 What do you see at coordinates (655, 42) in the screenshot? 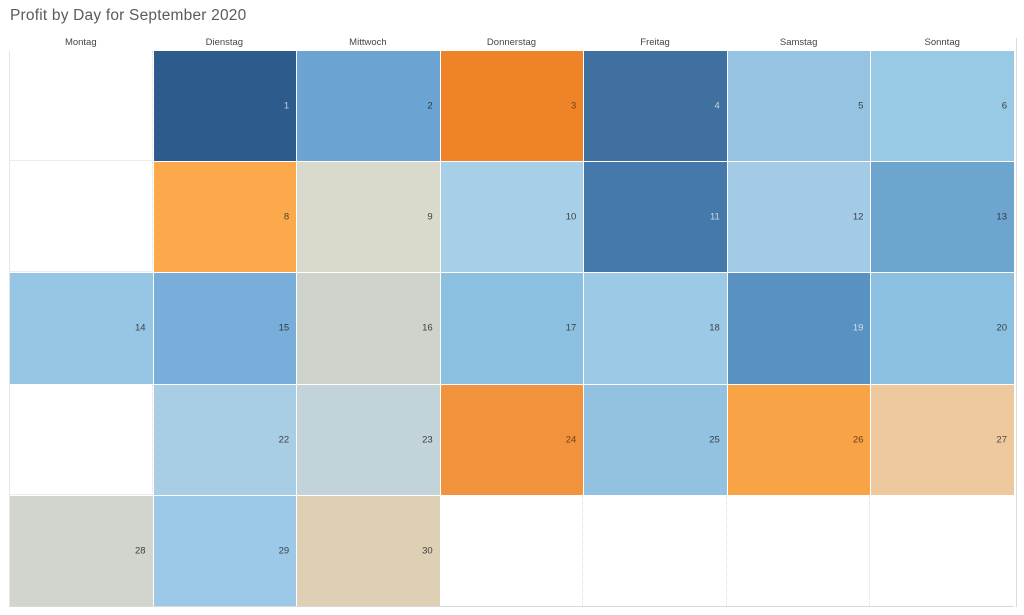
I see `weekday-label-freitag: Freitag` at bounding box center [655, 42].